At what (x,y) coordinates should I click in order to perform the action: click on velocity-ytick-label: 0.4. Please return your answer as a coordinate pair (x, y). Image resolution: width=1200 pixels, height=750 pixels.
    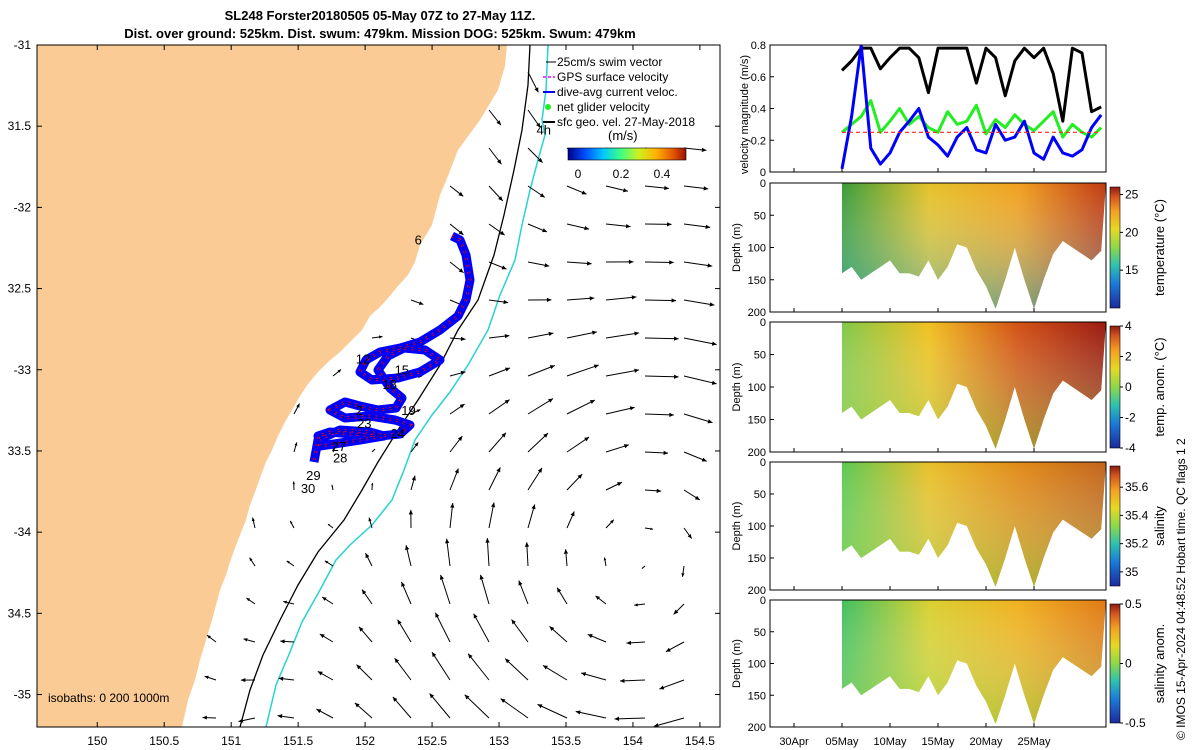
    Looking at the image, I should click on (758, 110).